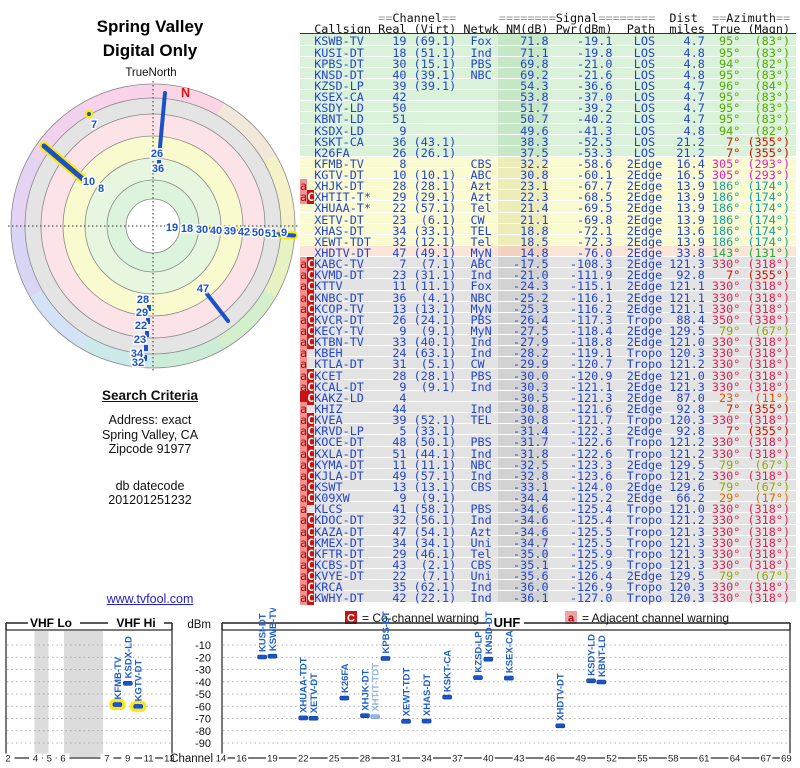  Describe the element at coordinates (365, 759) in the screenshot. I see `channel-tick: 28` at that location.